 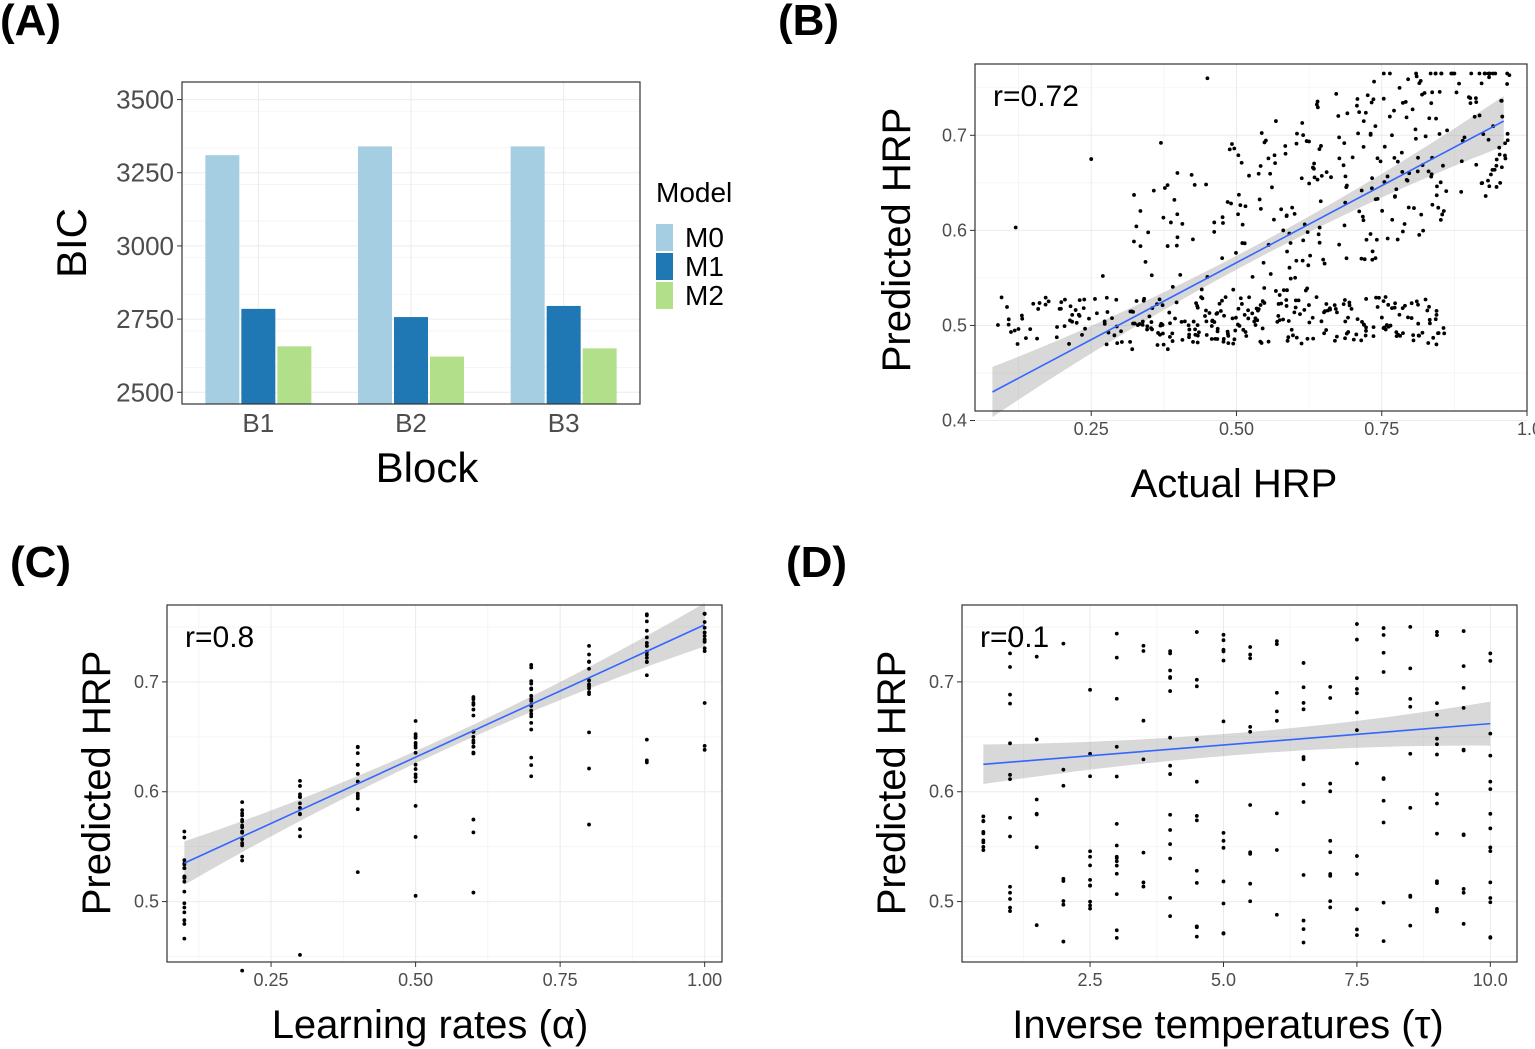 What do you see at coordinates (294, 375) in the screenshot?
I see `bar-b1-m2` at bounding box center [294, 375].